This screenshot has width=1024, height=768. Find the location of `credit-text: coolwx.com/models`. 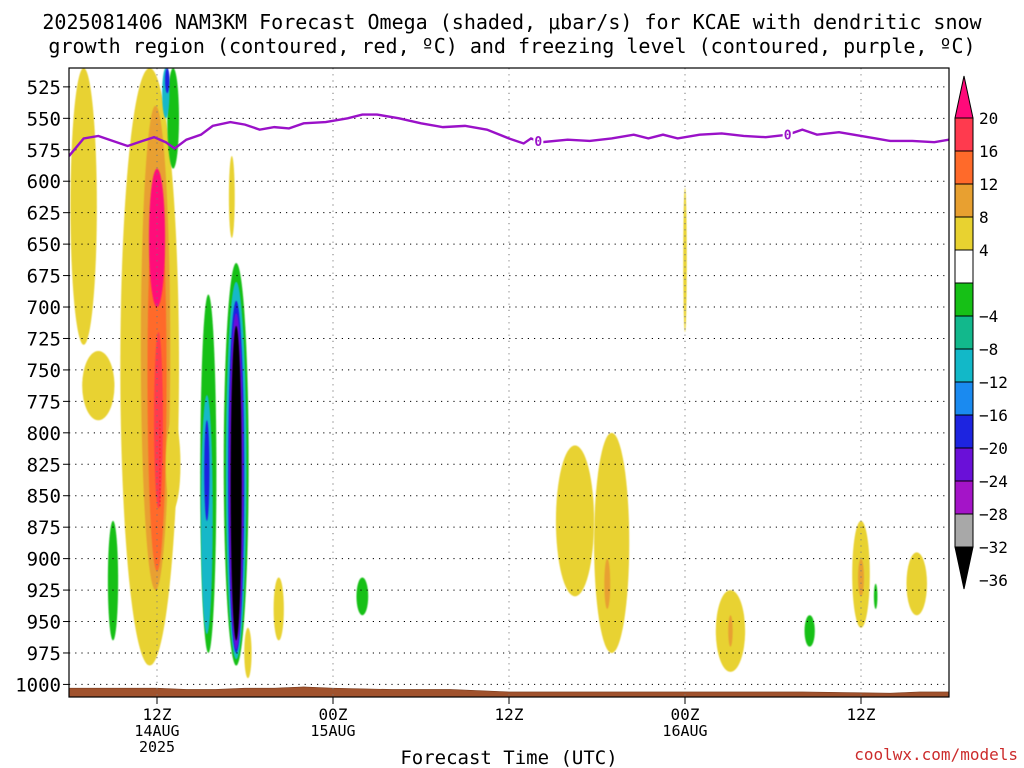

credit-text: coolwx.com/models is located at coordinates (936, 754).